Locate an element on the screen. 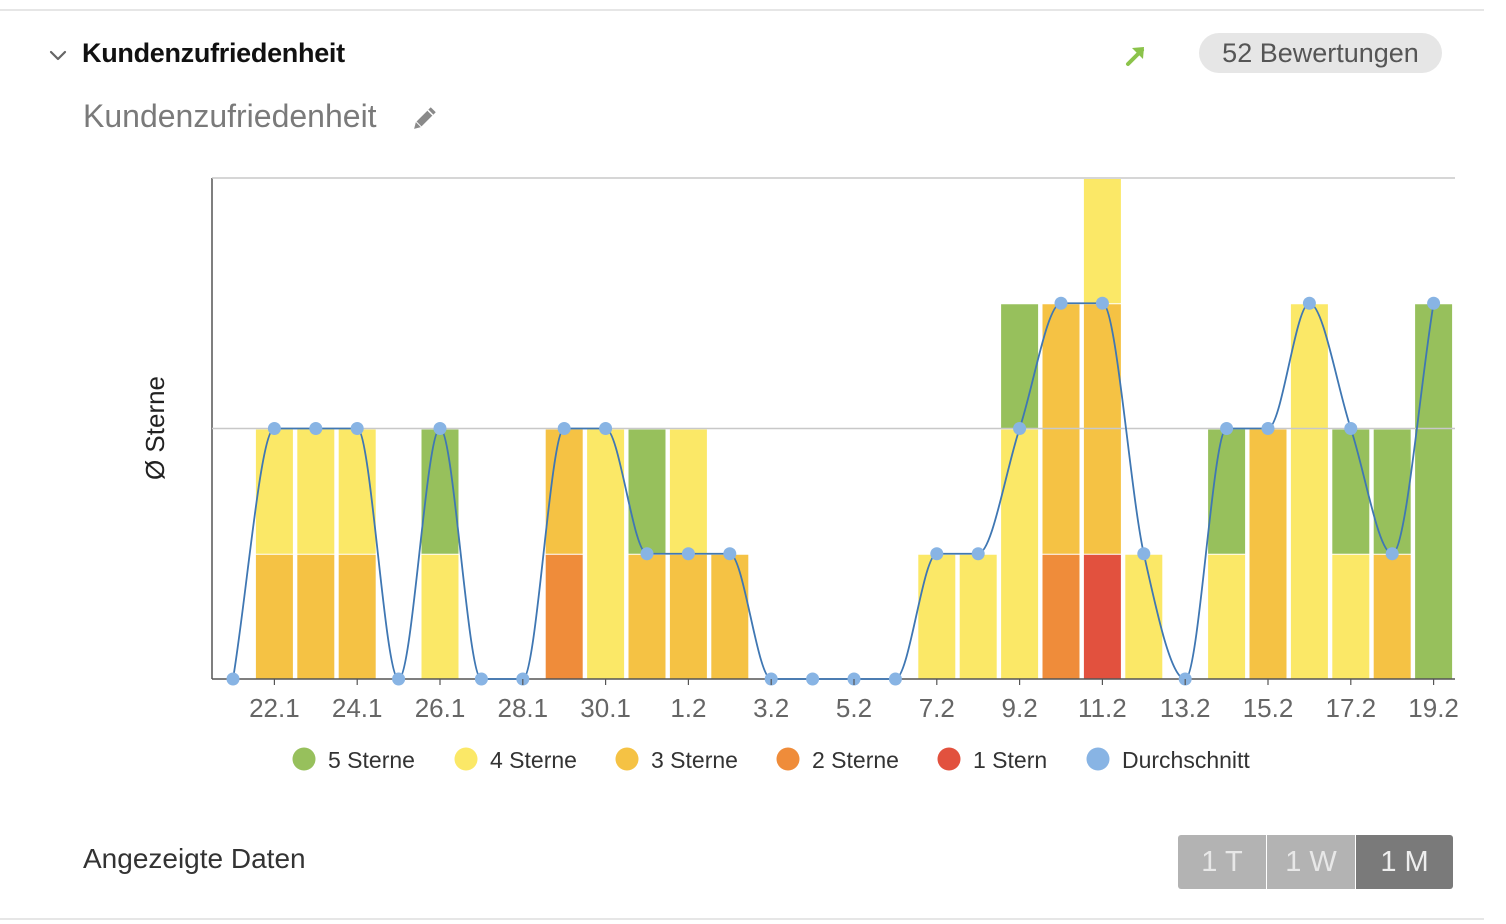 Image resolution: width=1506 pixels, height=924 pixels. legend-label-durchschnitt: Durchschnitt is located at coordinates (1186, 760).